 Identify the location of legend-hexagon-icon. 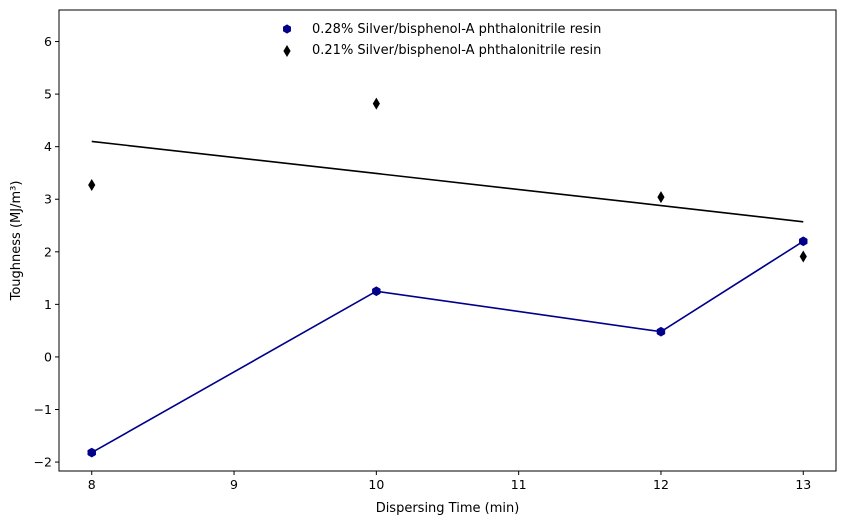
(287, 29).